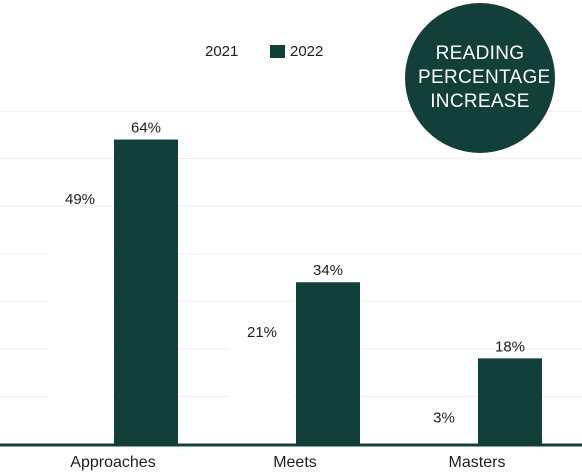  What do you see at coordinates (262, 332) in the screenshot?
I see `value-label: 21%` at bounding box center [262, 332].